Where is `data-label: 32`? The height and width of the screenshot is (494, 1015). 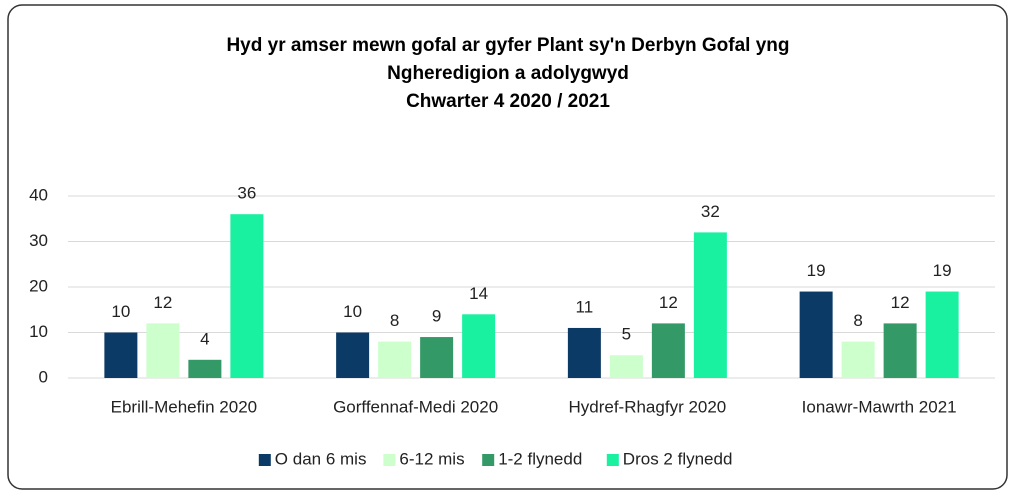
data-label: 32 is located at coordinates (710, 211).